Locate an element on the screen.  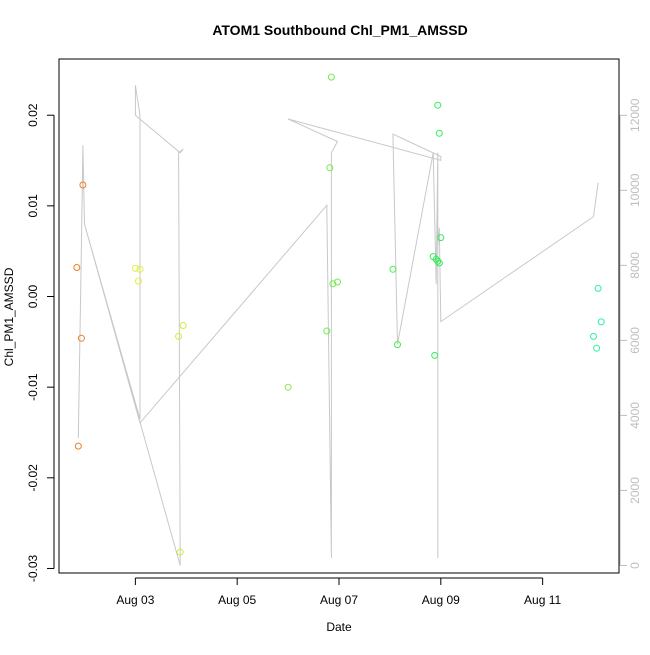
secondary-y-tick-label: 8000 is located at coordinates (635, 265).